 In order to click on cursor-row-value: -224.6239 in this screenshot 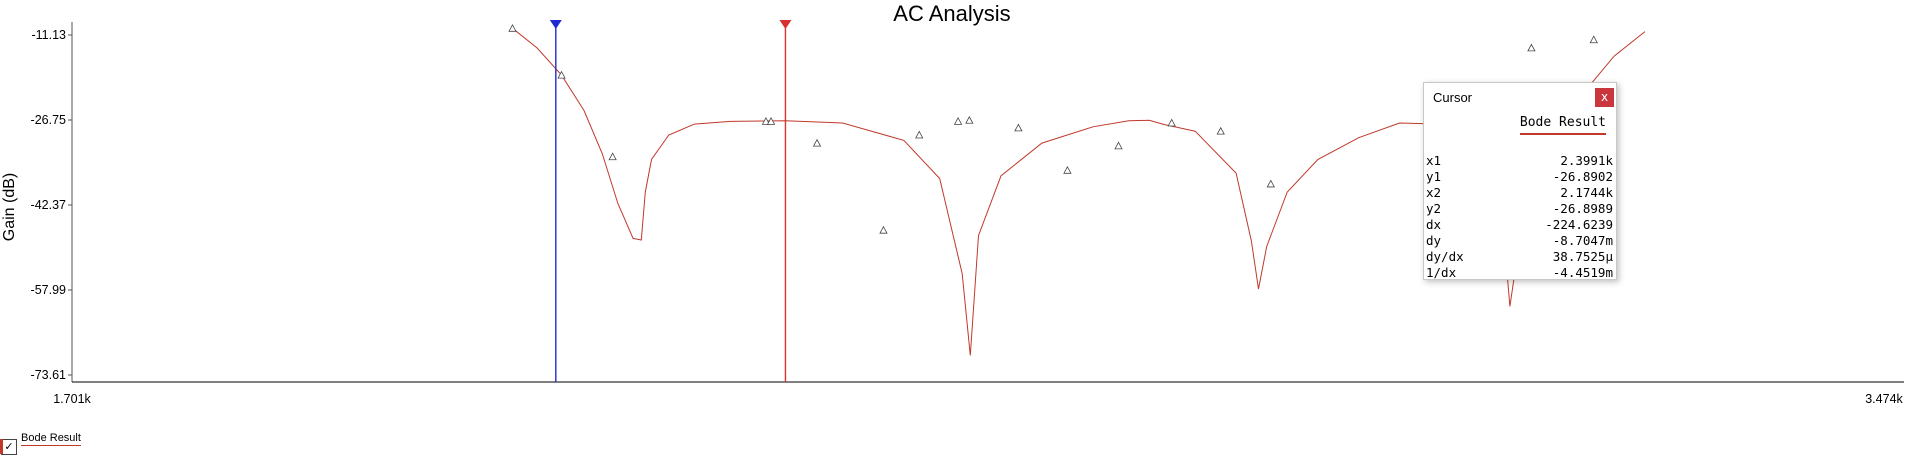, I will do `click(1579, 224)`.